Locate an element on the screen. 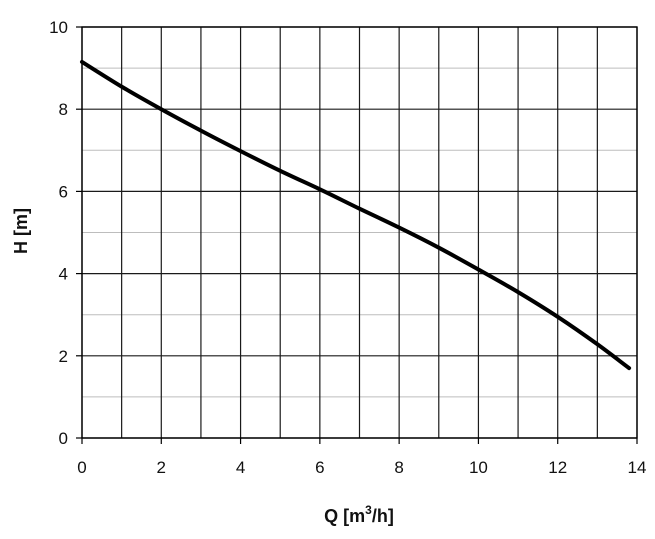 The width and height of the screenshot is (655, 539). y-tick-label: 2 is located at coordinates (63, 356).